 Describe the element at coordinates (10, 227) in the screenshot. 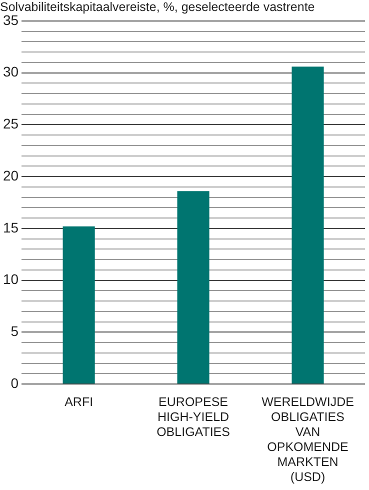

I see `y-tick-label: 15` at that location.